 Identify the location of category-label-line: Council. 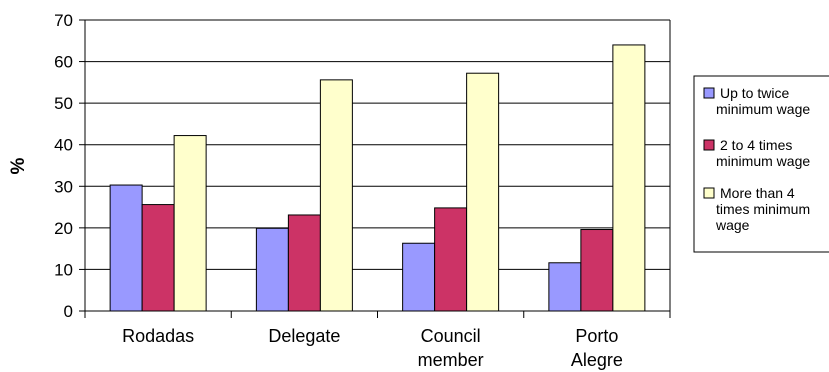
(451, 336).